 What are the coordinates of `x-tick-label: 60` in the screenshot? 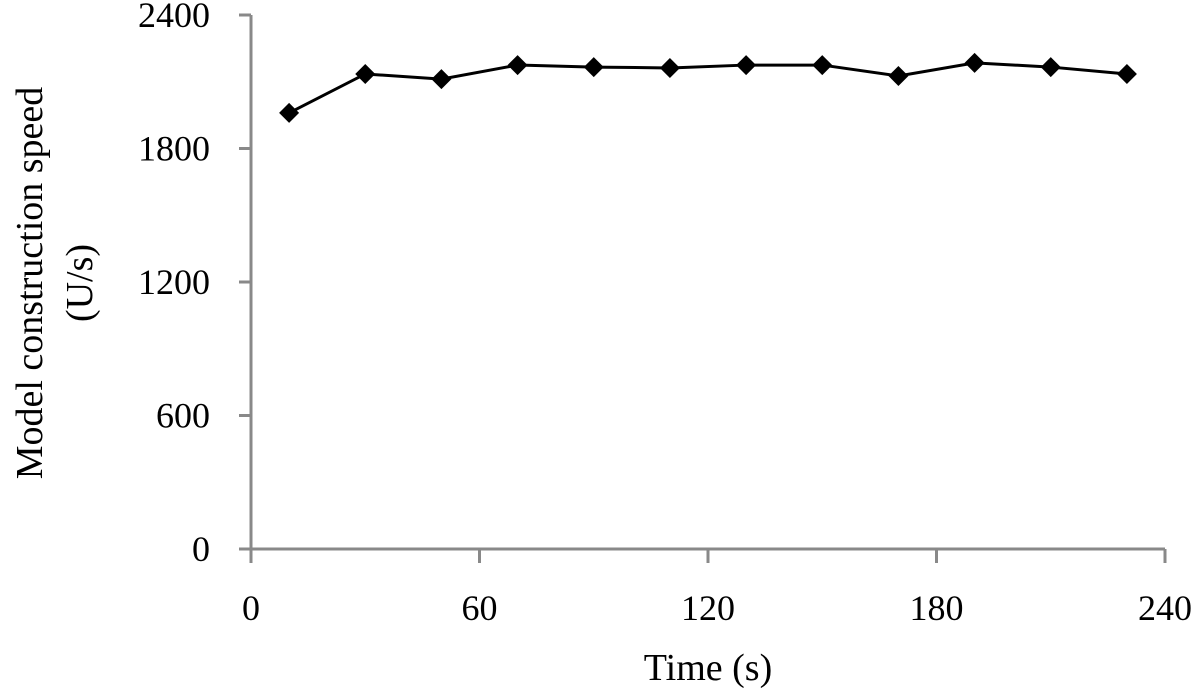 It's located at (480, 608).